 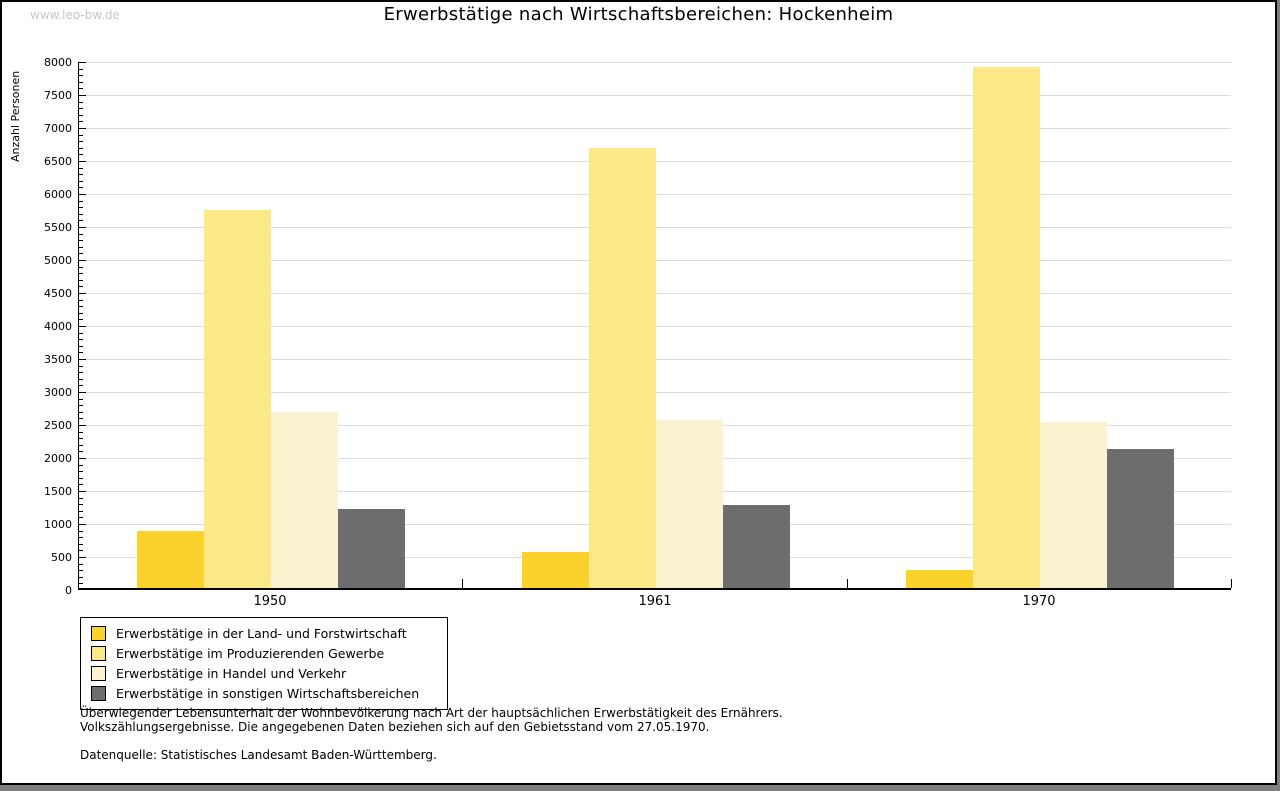 I want to click on legend-label: Erwerbstätige in Handel und Verkehr, so click(x=231, y=673).